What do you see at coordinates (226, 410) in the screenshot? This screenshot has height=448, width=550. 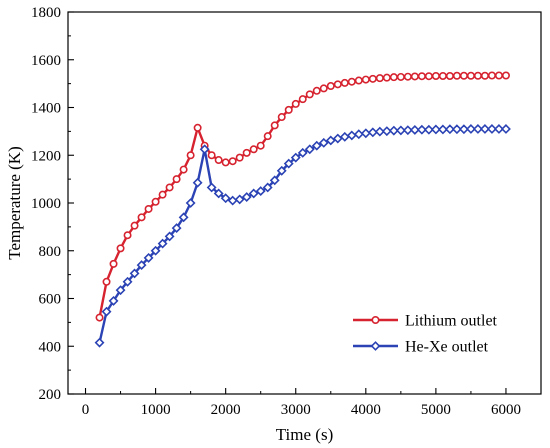 I see `x-tick-label: 2000` at bounding box center [226, 410].